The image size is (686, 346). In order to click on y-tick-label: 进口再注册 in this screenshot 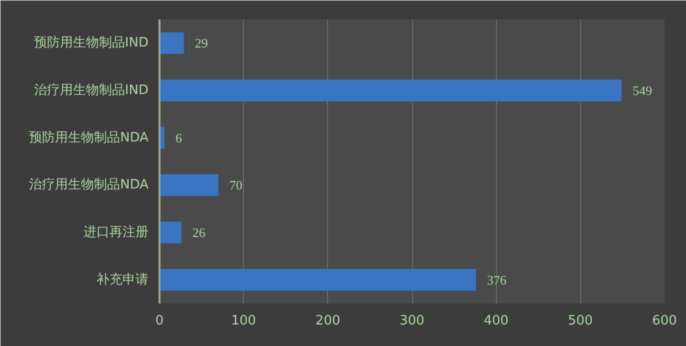, I will do `click(116, 232)`.